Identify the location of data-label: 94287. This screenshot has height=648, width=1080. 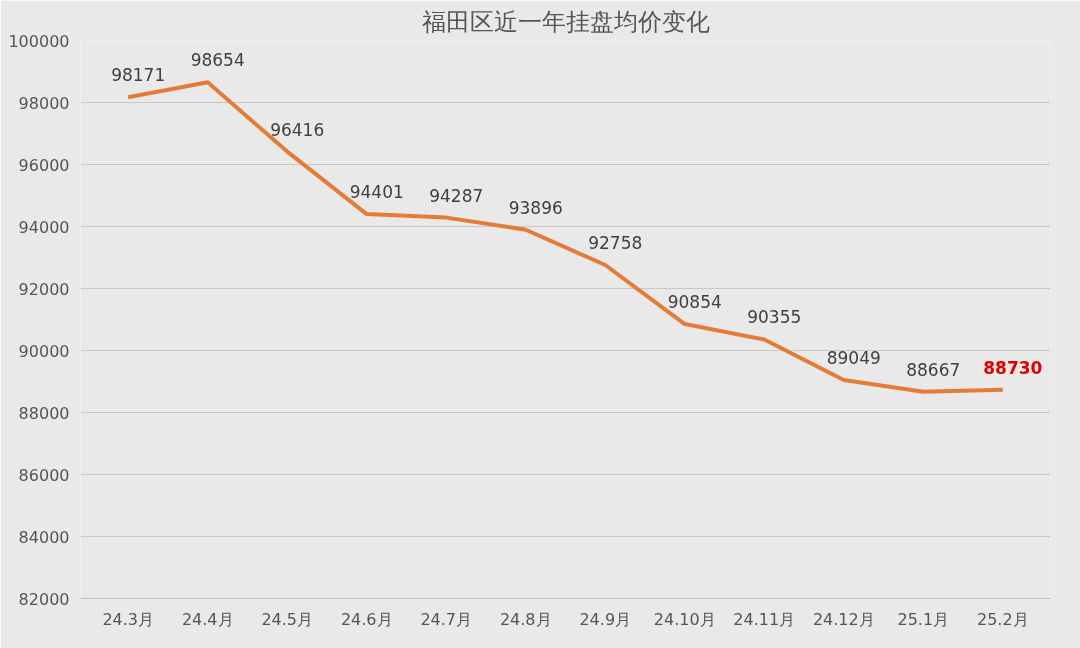
(456, 195).